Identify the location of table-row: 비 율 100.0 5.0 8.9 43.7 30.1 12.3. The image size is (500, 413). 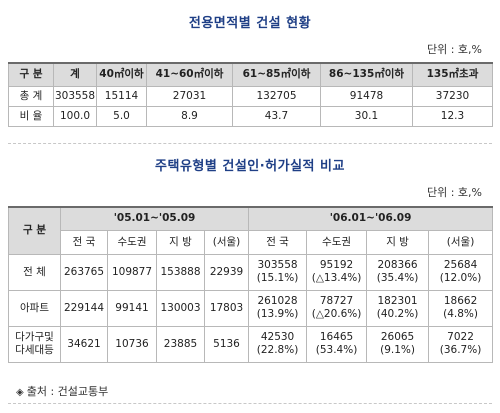
(250, 116).